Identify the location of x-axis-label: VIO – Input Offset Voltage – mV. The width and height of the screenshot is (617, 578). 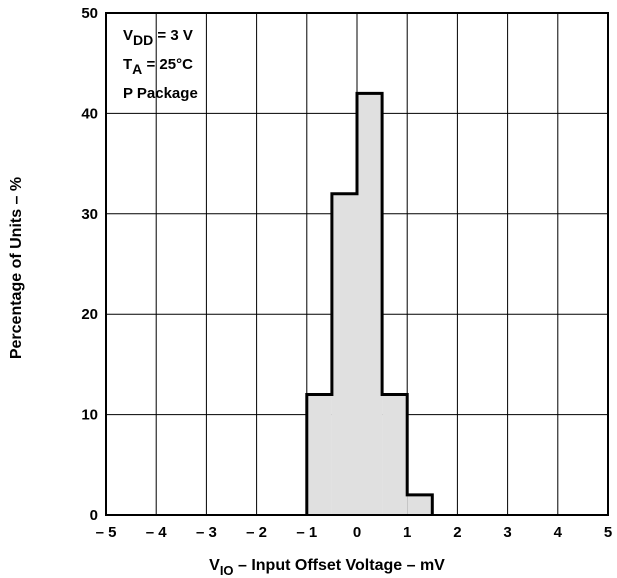
(327, 567).